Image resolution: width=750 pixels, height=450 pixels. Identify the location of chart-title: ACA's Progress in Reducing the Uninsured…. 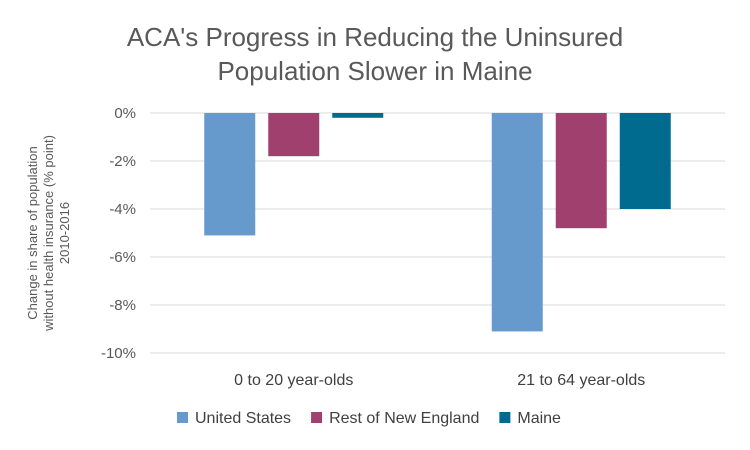
(375, 54).